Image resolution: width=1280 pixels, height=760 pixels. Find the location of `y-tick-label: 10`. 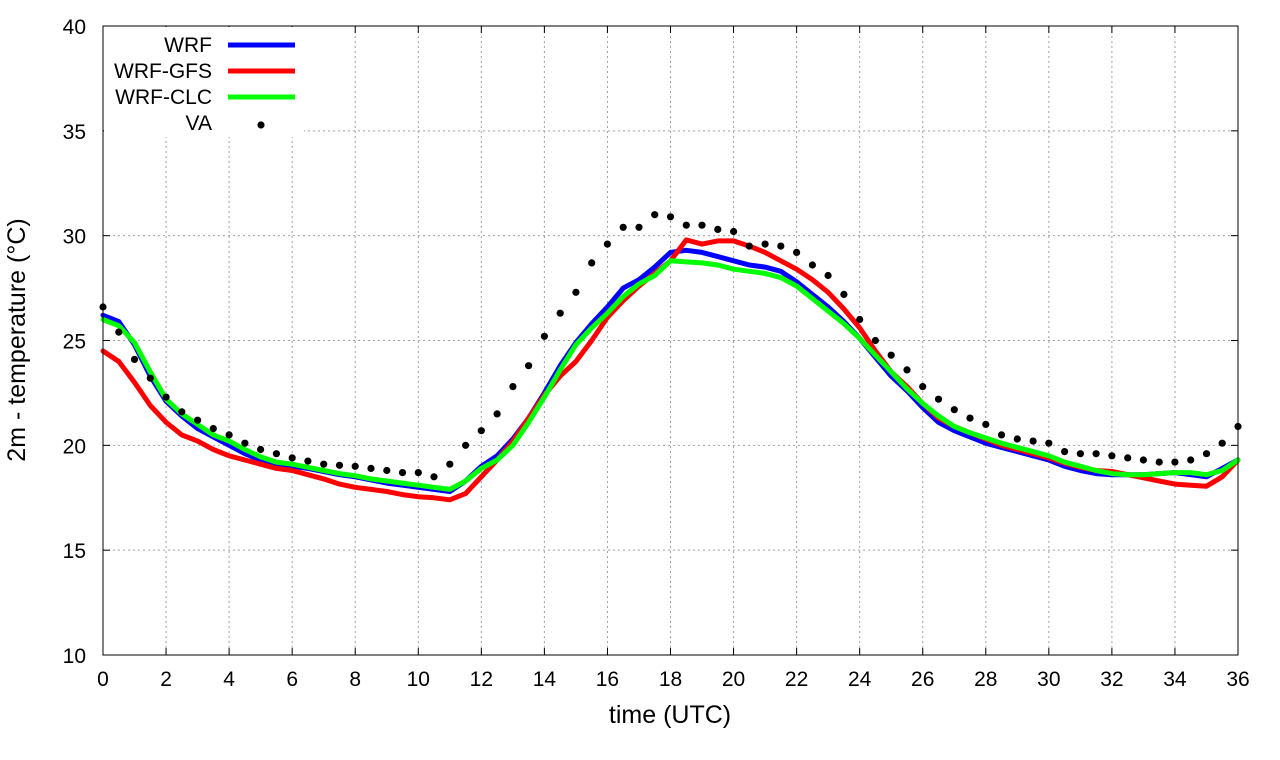

y-tick-label: 10 is located at coordinates (74, 656).